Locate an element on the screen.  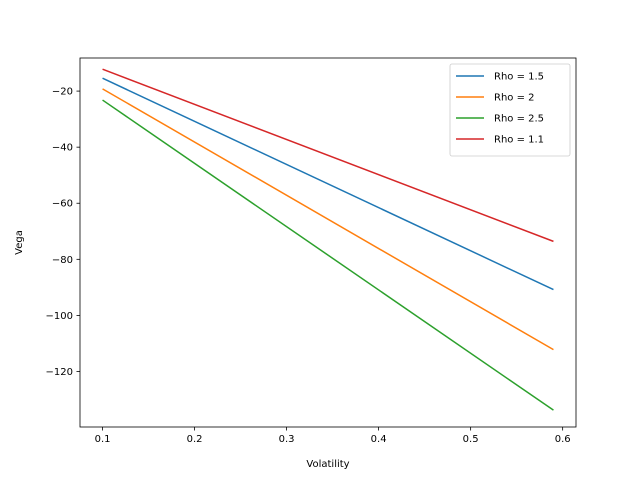
y-tick-label: −20 is located at coordinates (62, 92).